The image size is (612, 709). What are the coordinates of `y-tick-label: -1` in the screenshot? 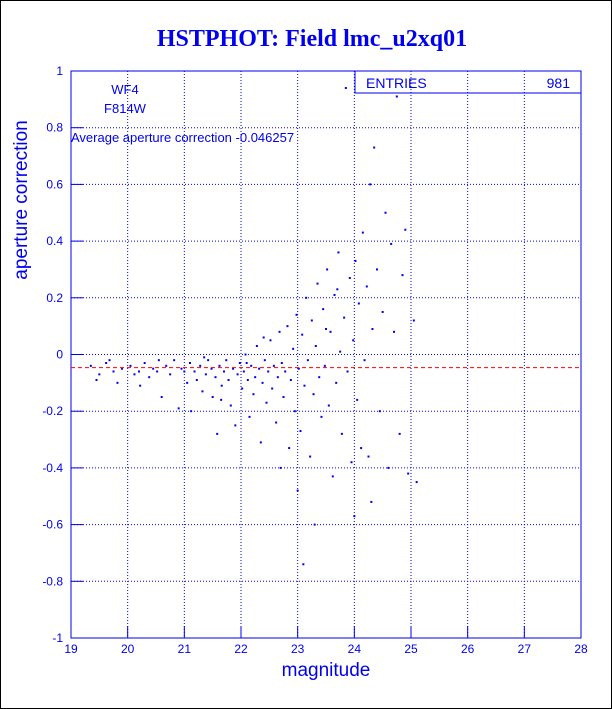 It's located at (57, 638).